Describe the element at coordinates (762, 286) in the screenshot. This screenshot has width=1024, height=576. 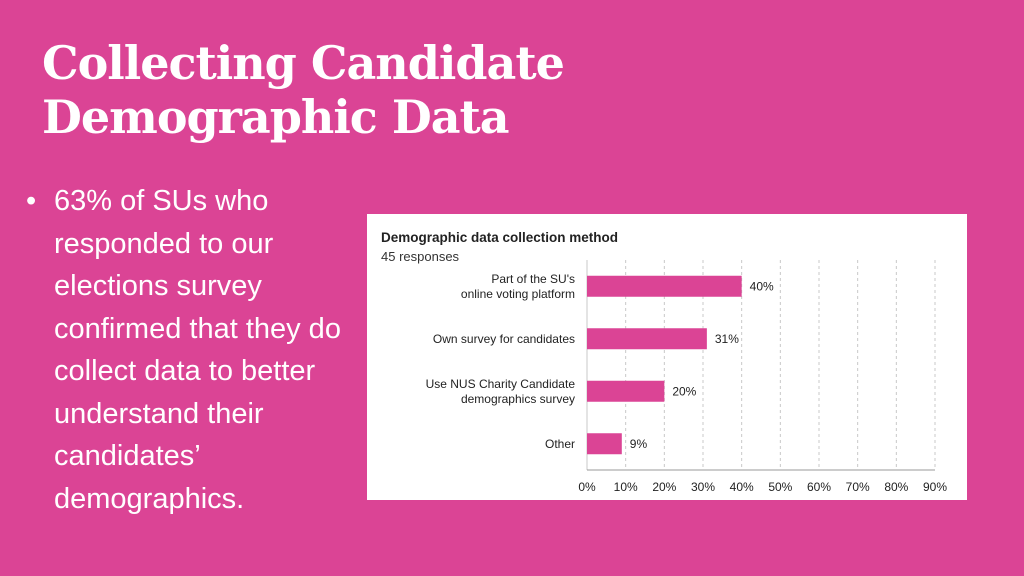
I see `bar-value-label: 40%` at that location.